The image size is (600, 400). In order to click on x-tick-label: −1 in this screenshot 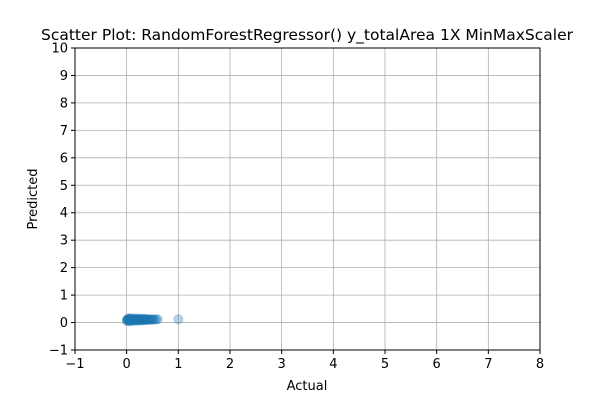, I will do `click(74, 364)`.